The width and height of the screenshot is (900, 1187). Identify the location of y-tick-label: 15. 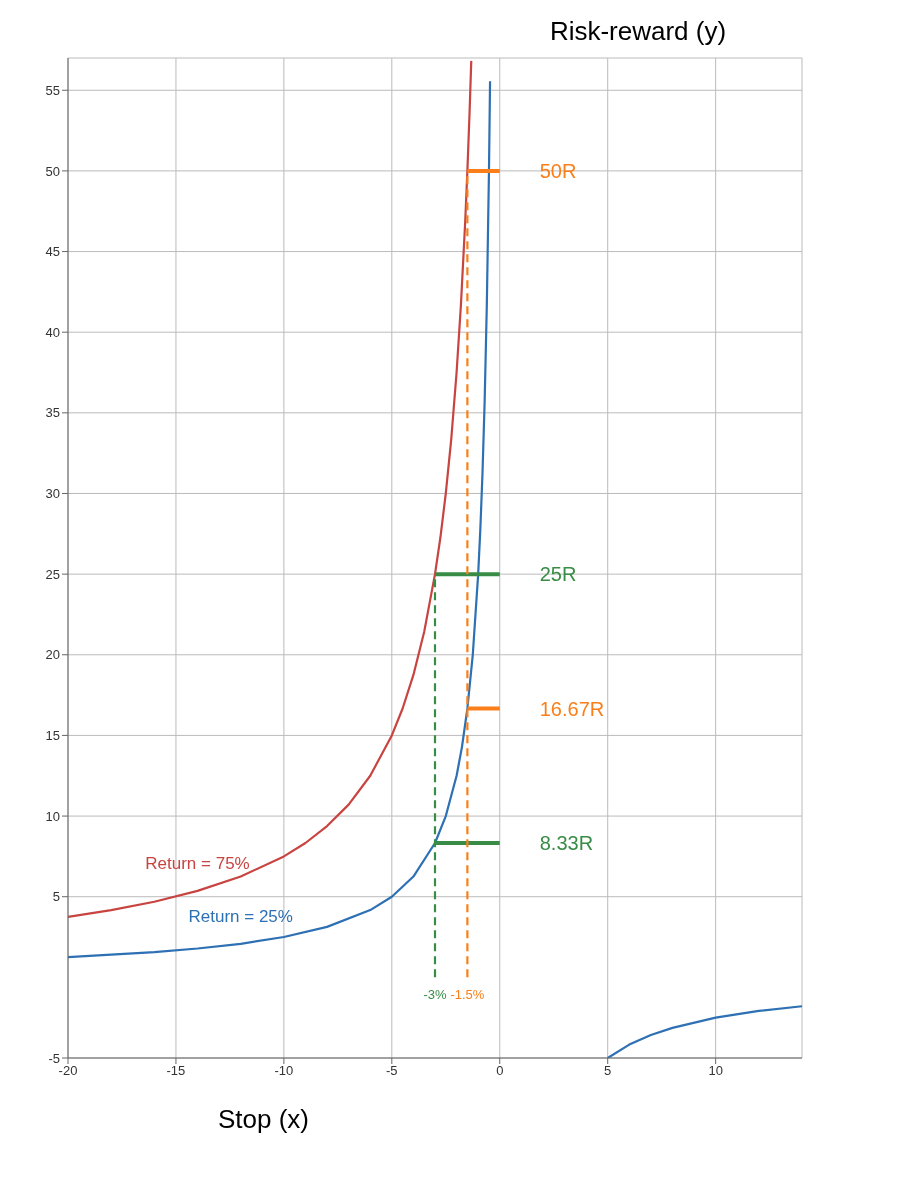
(52, 736).